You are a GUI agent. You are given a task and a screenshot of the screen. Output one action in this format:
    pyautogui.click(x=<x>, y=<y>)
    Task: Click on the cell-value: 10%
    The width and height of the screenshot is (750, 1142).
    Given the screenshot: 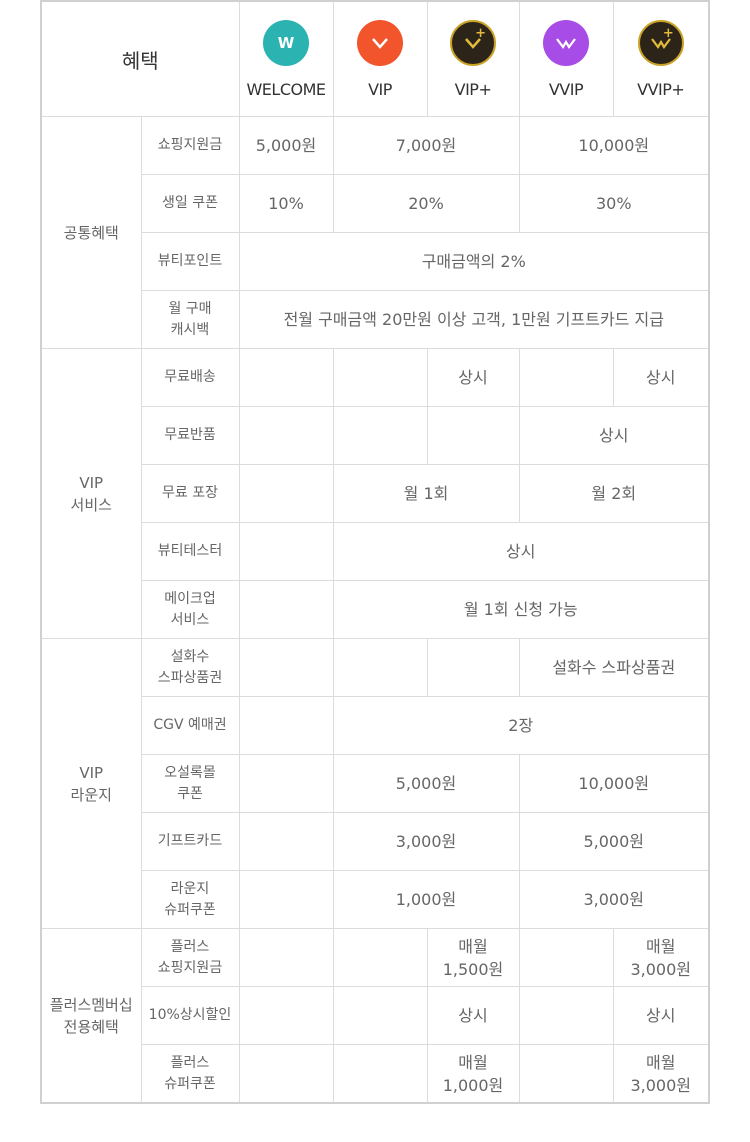 What is the action you would take?
    pyautogui.click(x=286, y=203)
    